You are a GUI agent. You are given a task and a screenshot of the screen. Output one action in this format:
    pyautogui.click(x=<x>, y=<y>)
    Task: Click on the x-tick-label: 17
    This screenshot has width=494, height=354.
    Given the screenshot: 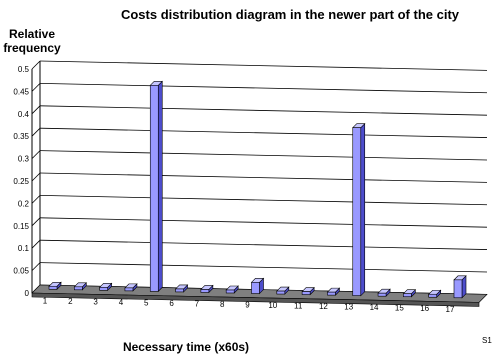 What is the action you would take?
    pyautogui.click(x=450, y=309)
    